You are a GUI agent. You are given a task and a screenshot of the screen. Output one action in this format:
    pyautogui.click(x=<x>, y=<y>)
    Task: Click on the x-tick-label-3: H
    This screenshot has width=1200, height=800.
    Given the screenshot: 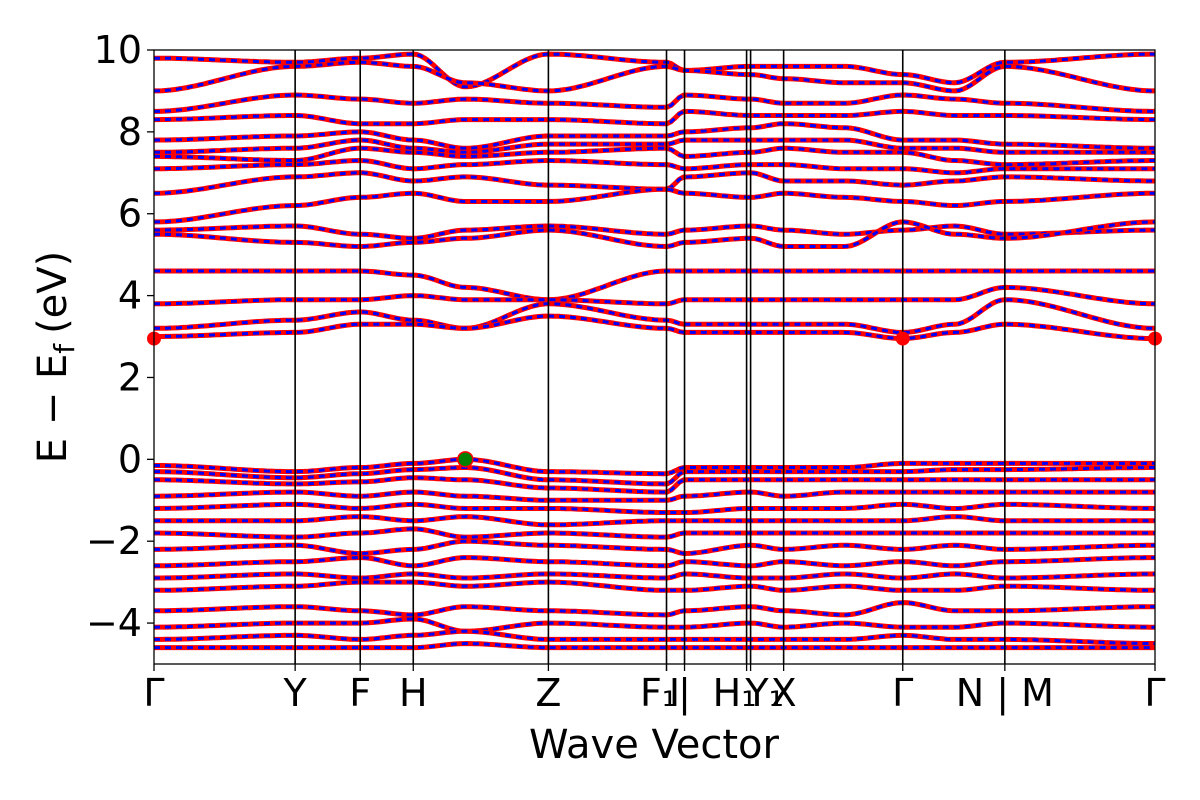 What is the action you would take?
    pyautogui.click(x=413, y=693)
    